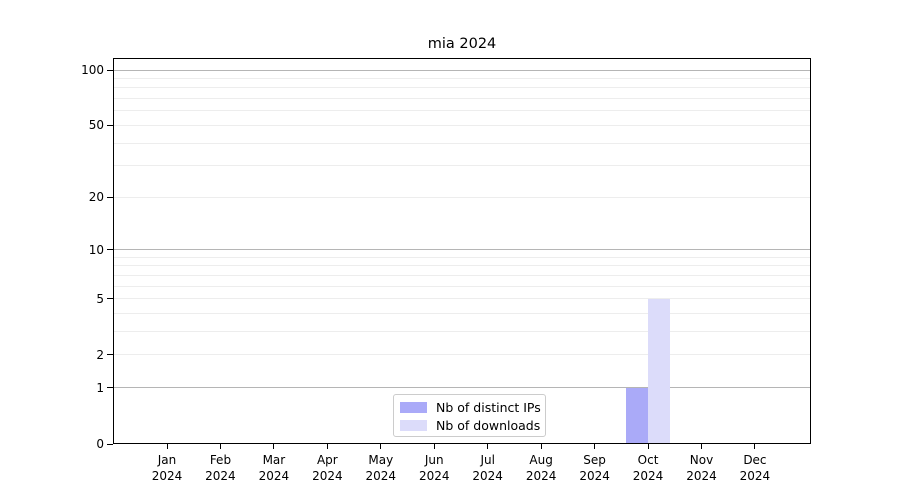 Image resolution: width=900 pixels, height=500 pixels. I want to click on x-tick-label-month: Sep, so click(594, 460).